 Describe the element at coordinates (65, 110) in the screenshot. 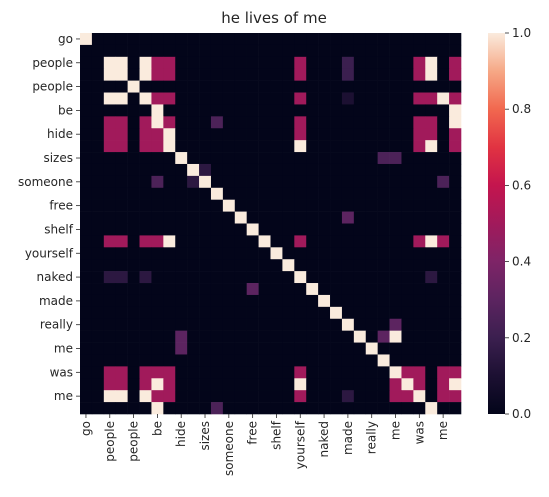

I see `y-tick-label: be` at that location.